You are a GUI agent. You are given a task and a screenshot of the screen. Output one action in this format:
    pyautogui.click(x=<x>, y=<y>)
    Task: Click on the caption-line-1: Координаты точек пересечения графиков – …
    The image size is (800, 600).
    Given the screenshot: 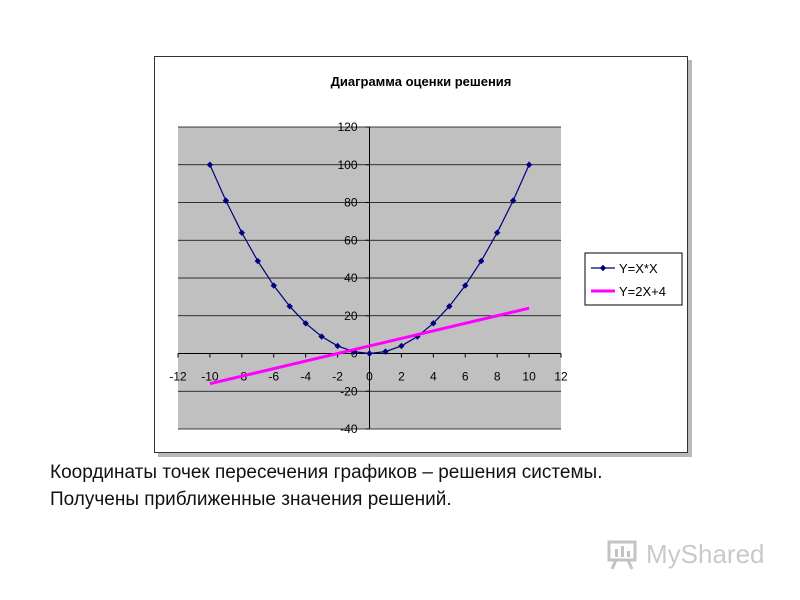 What is the action you would take?
    pyautogui.click(x=326, y=472)
    